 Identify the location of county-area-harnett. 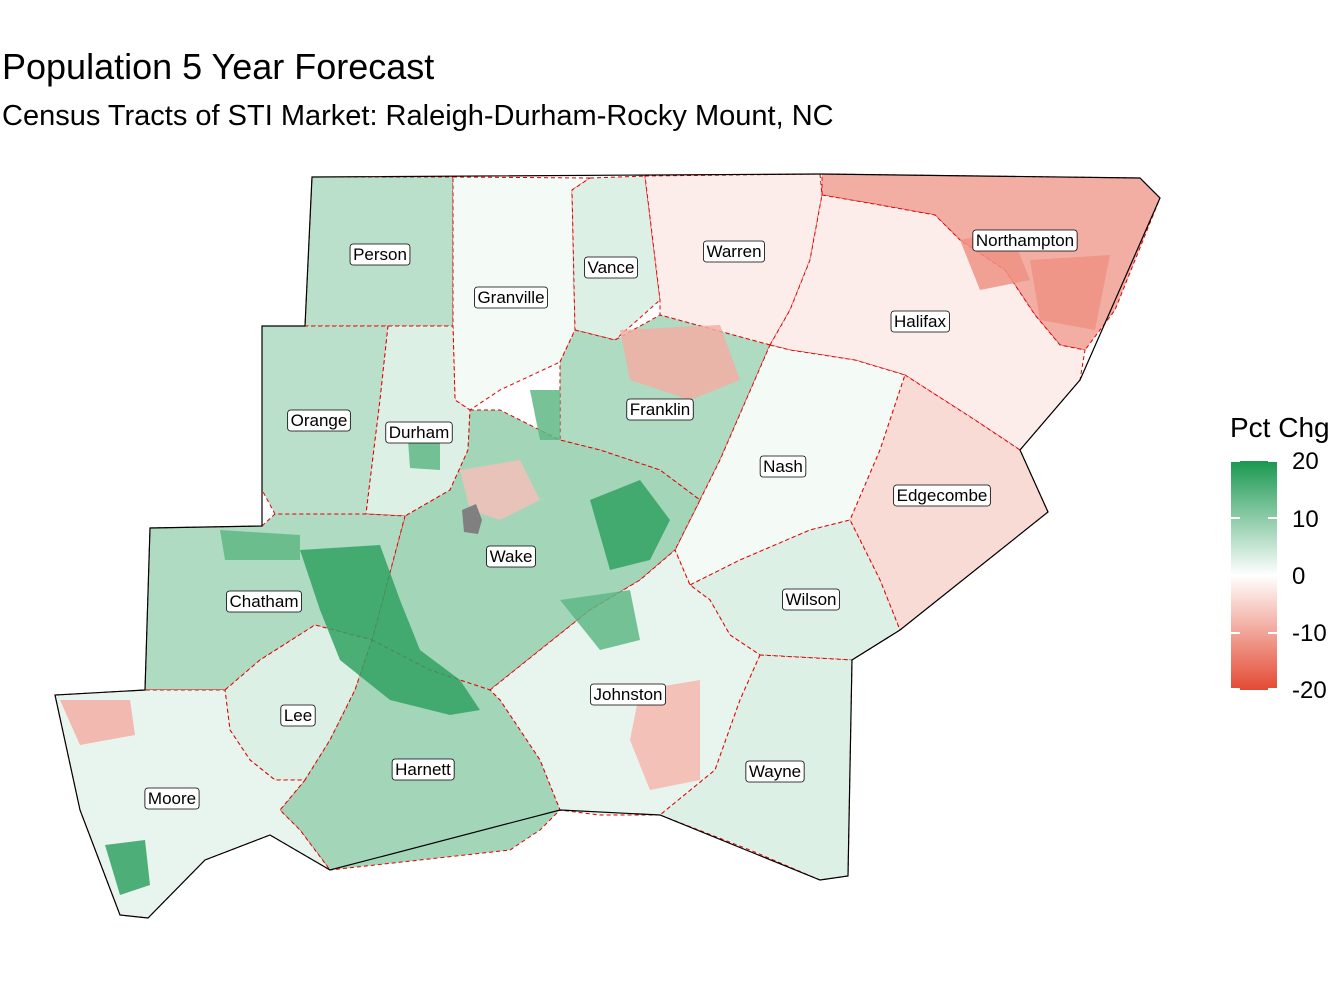
(420, 755).